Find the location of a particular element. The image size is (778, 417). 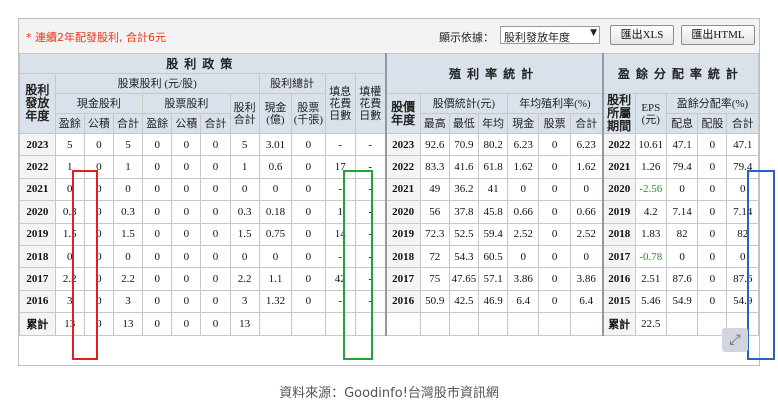

sort-select: 股利發放年度 ▼ is located at coordinates (550, 35).